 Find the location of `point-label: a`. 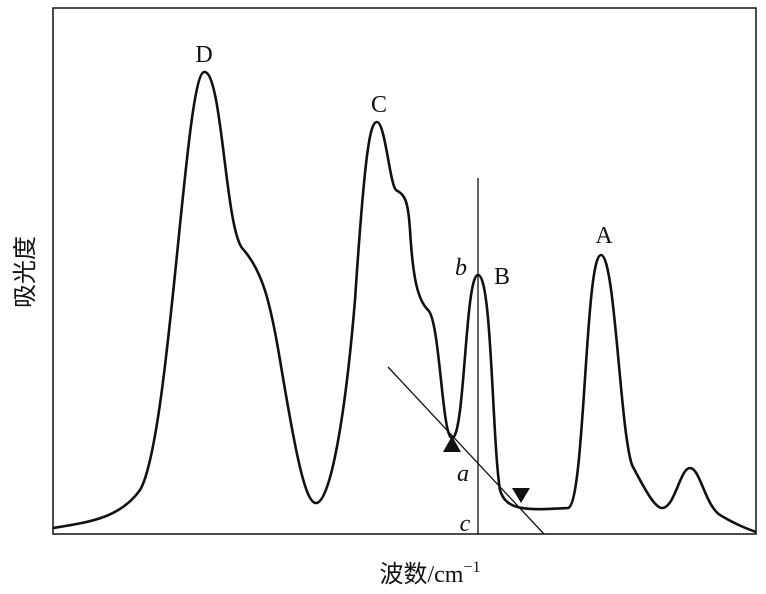

point-label: a is located at coordinates (463, 474).